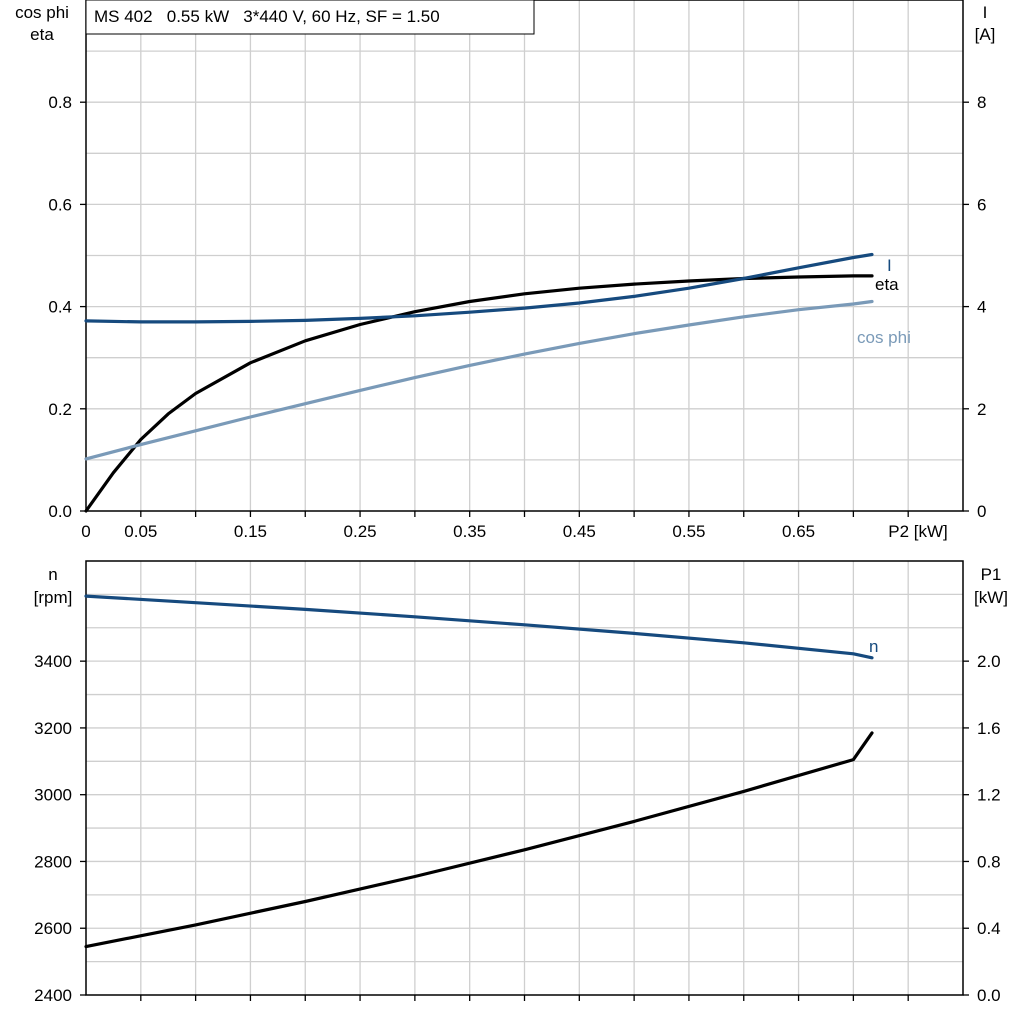  What do you see at coordinates (479, 627) in the screenshot?
I see `series-line-n` at bounding box center [479, 627].